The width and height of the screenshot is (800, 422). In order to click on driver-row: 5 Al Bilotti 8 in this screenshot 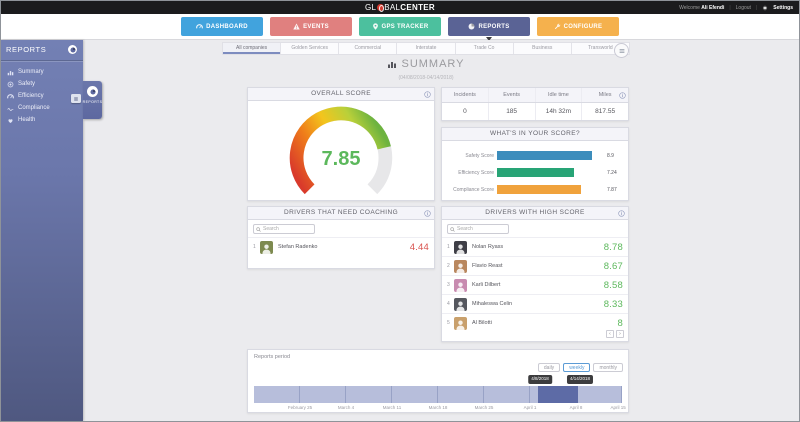, I will do `click(535, 322)`.